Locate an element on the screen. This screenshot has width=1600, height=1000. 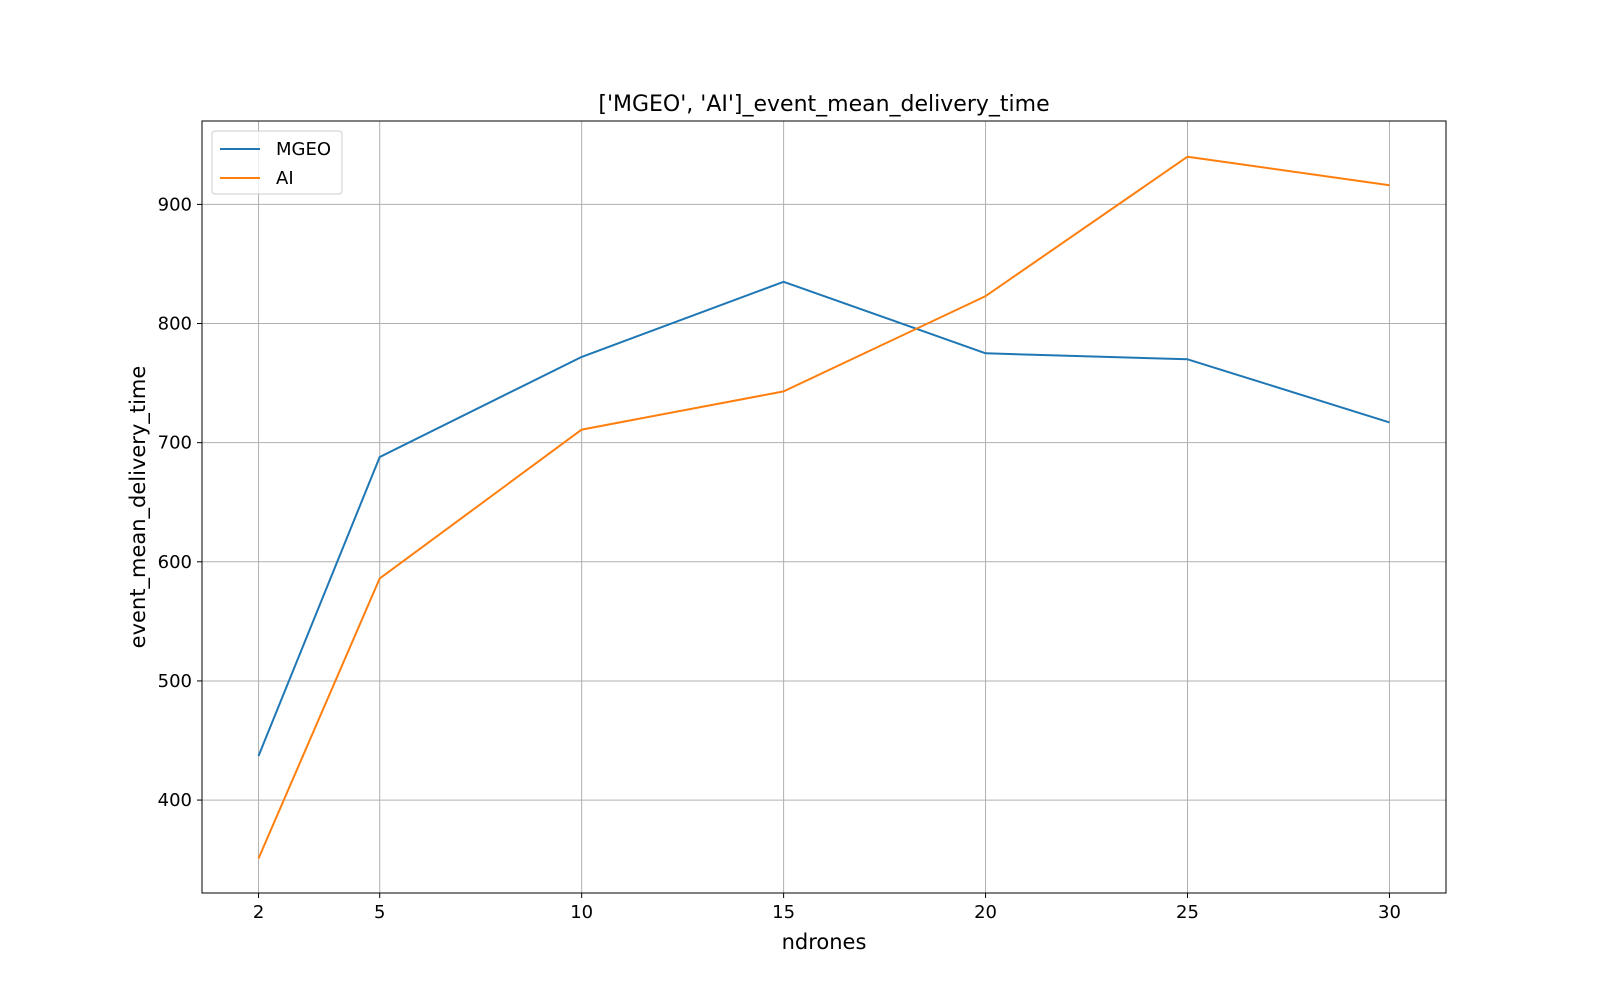
x-tick-label: 20 is located at coordinates (985, 912).